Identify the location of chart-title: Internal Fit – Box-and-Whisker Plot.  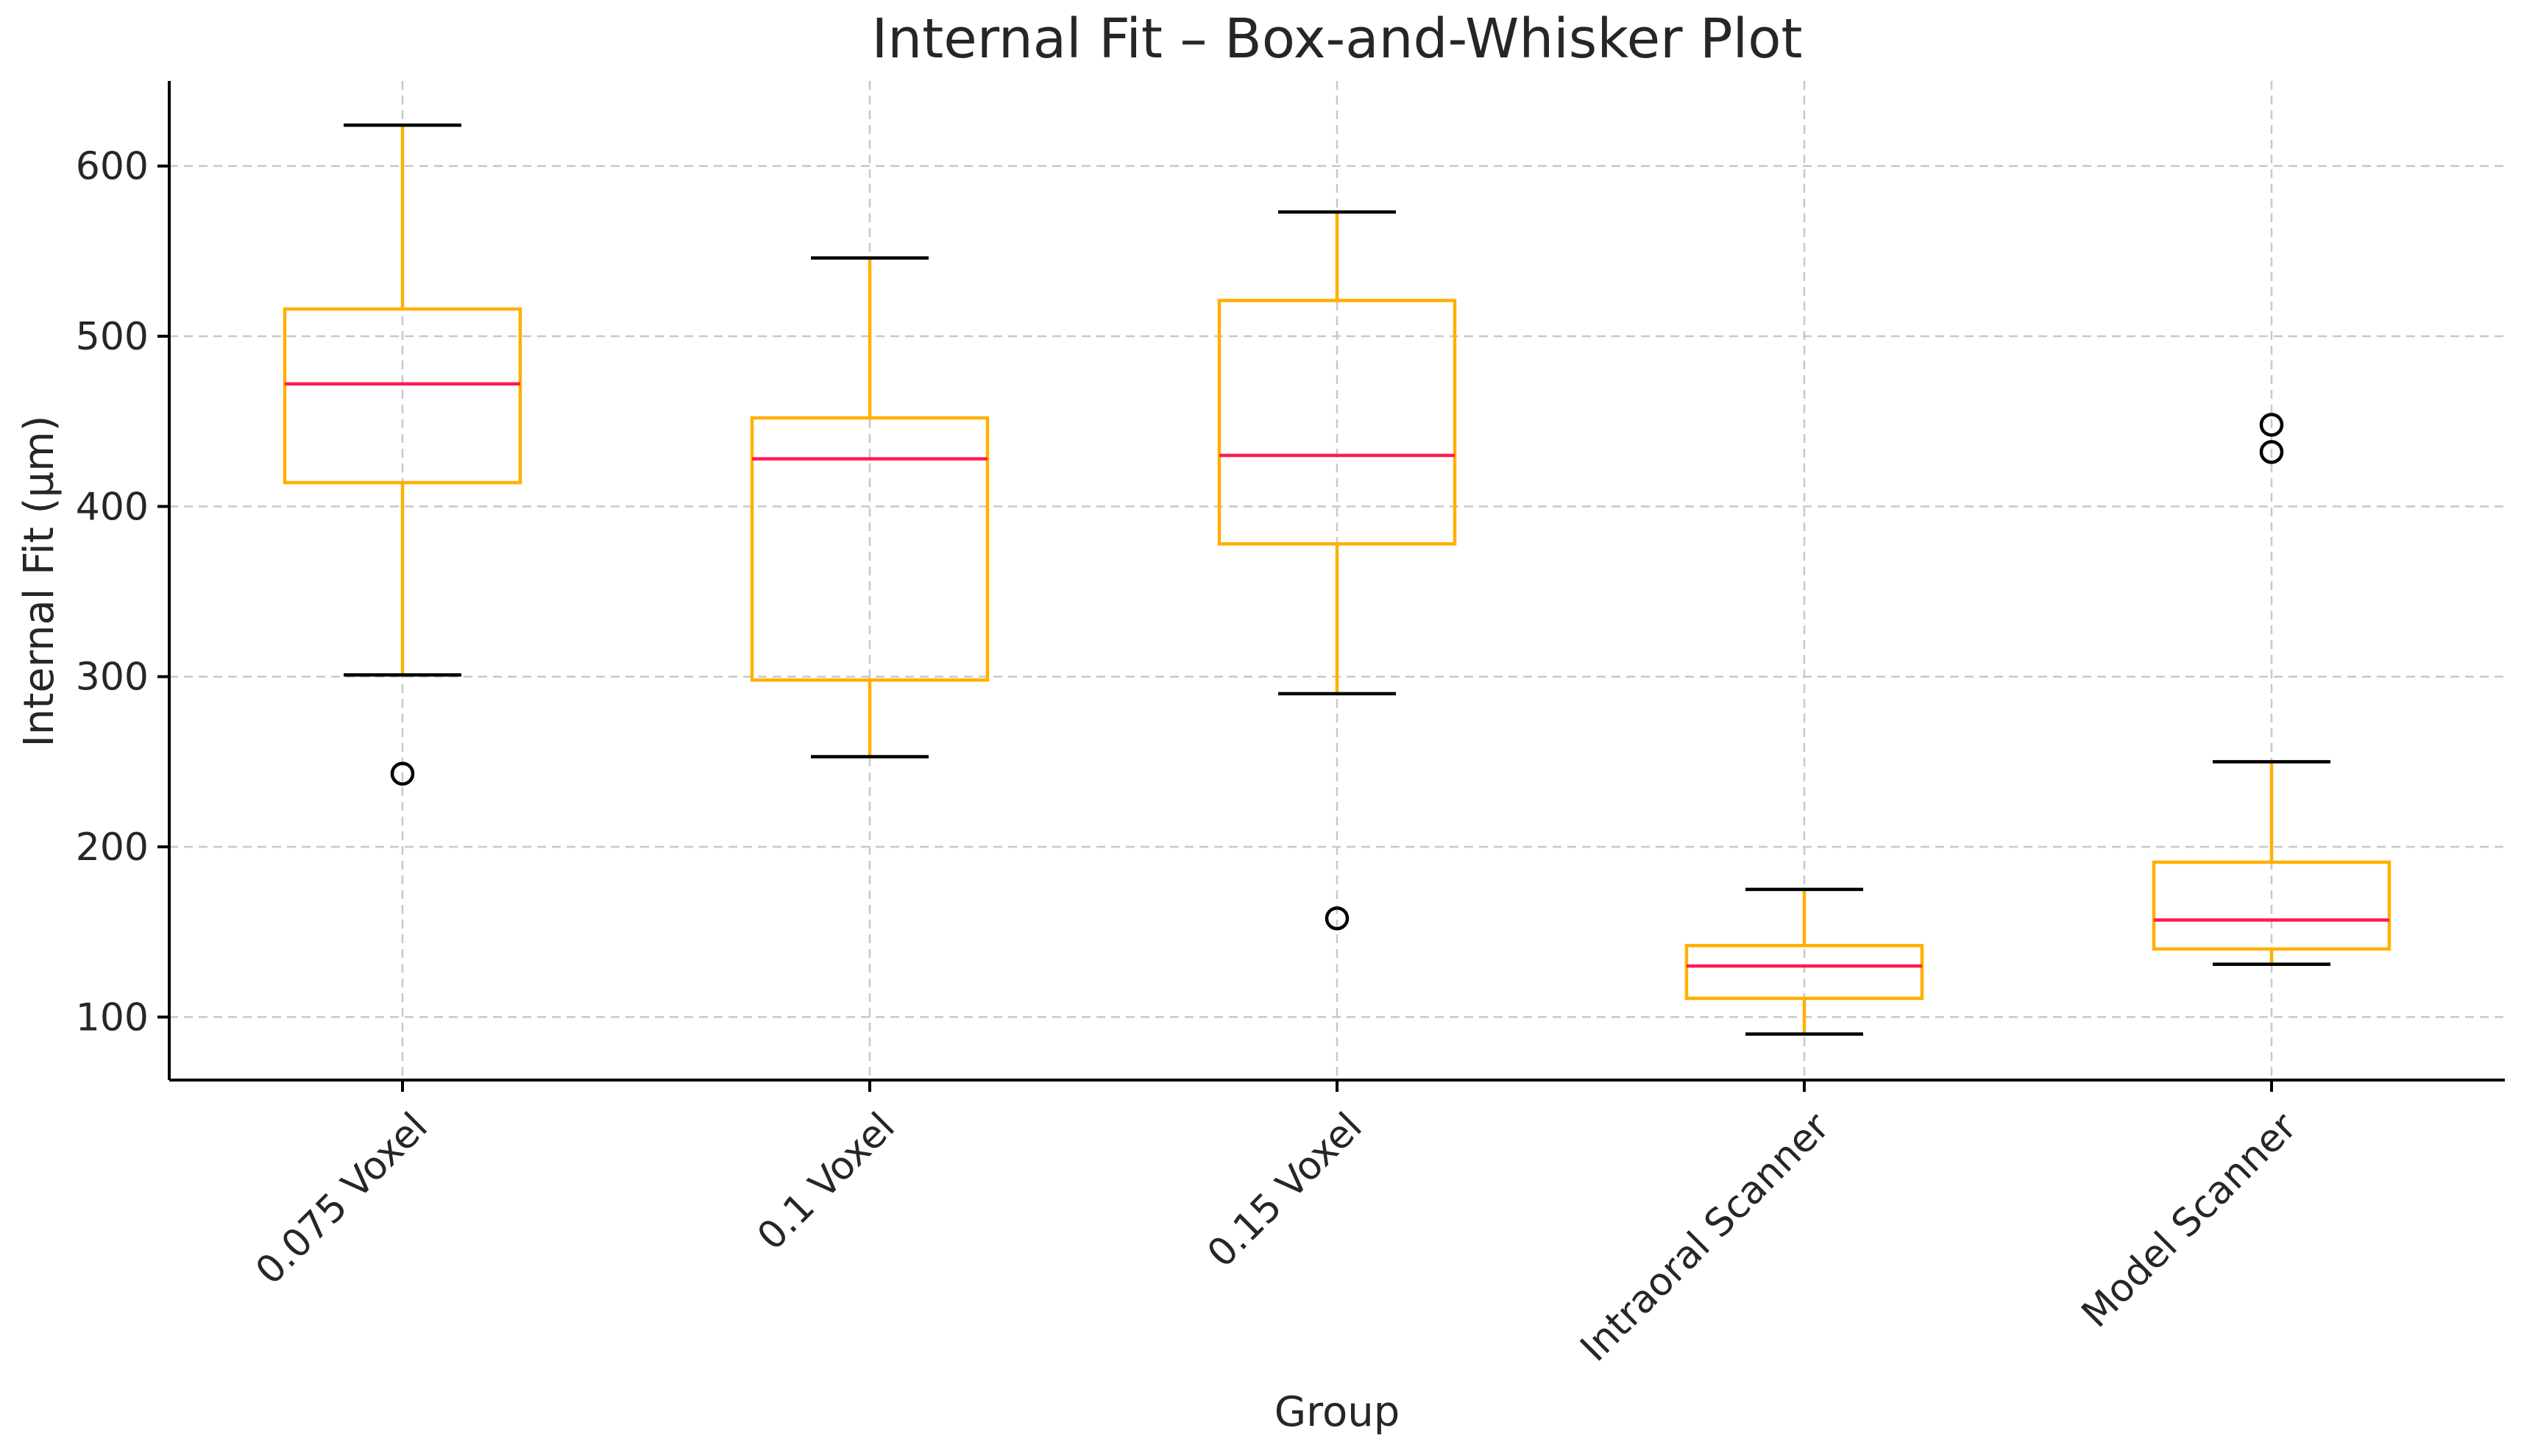
(1336, 39).